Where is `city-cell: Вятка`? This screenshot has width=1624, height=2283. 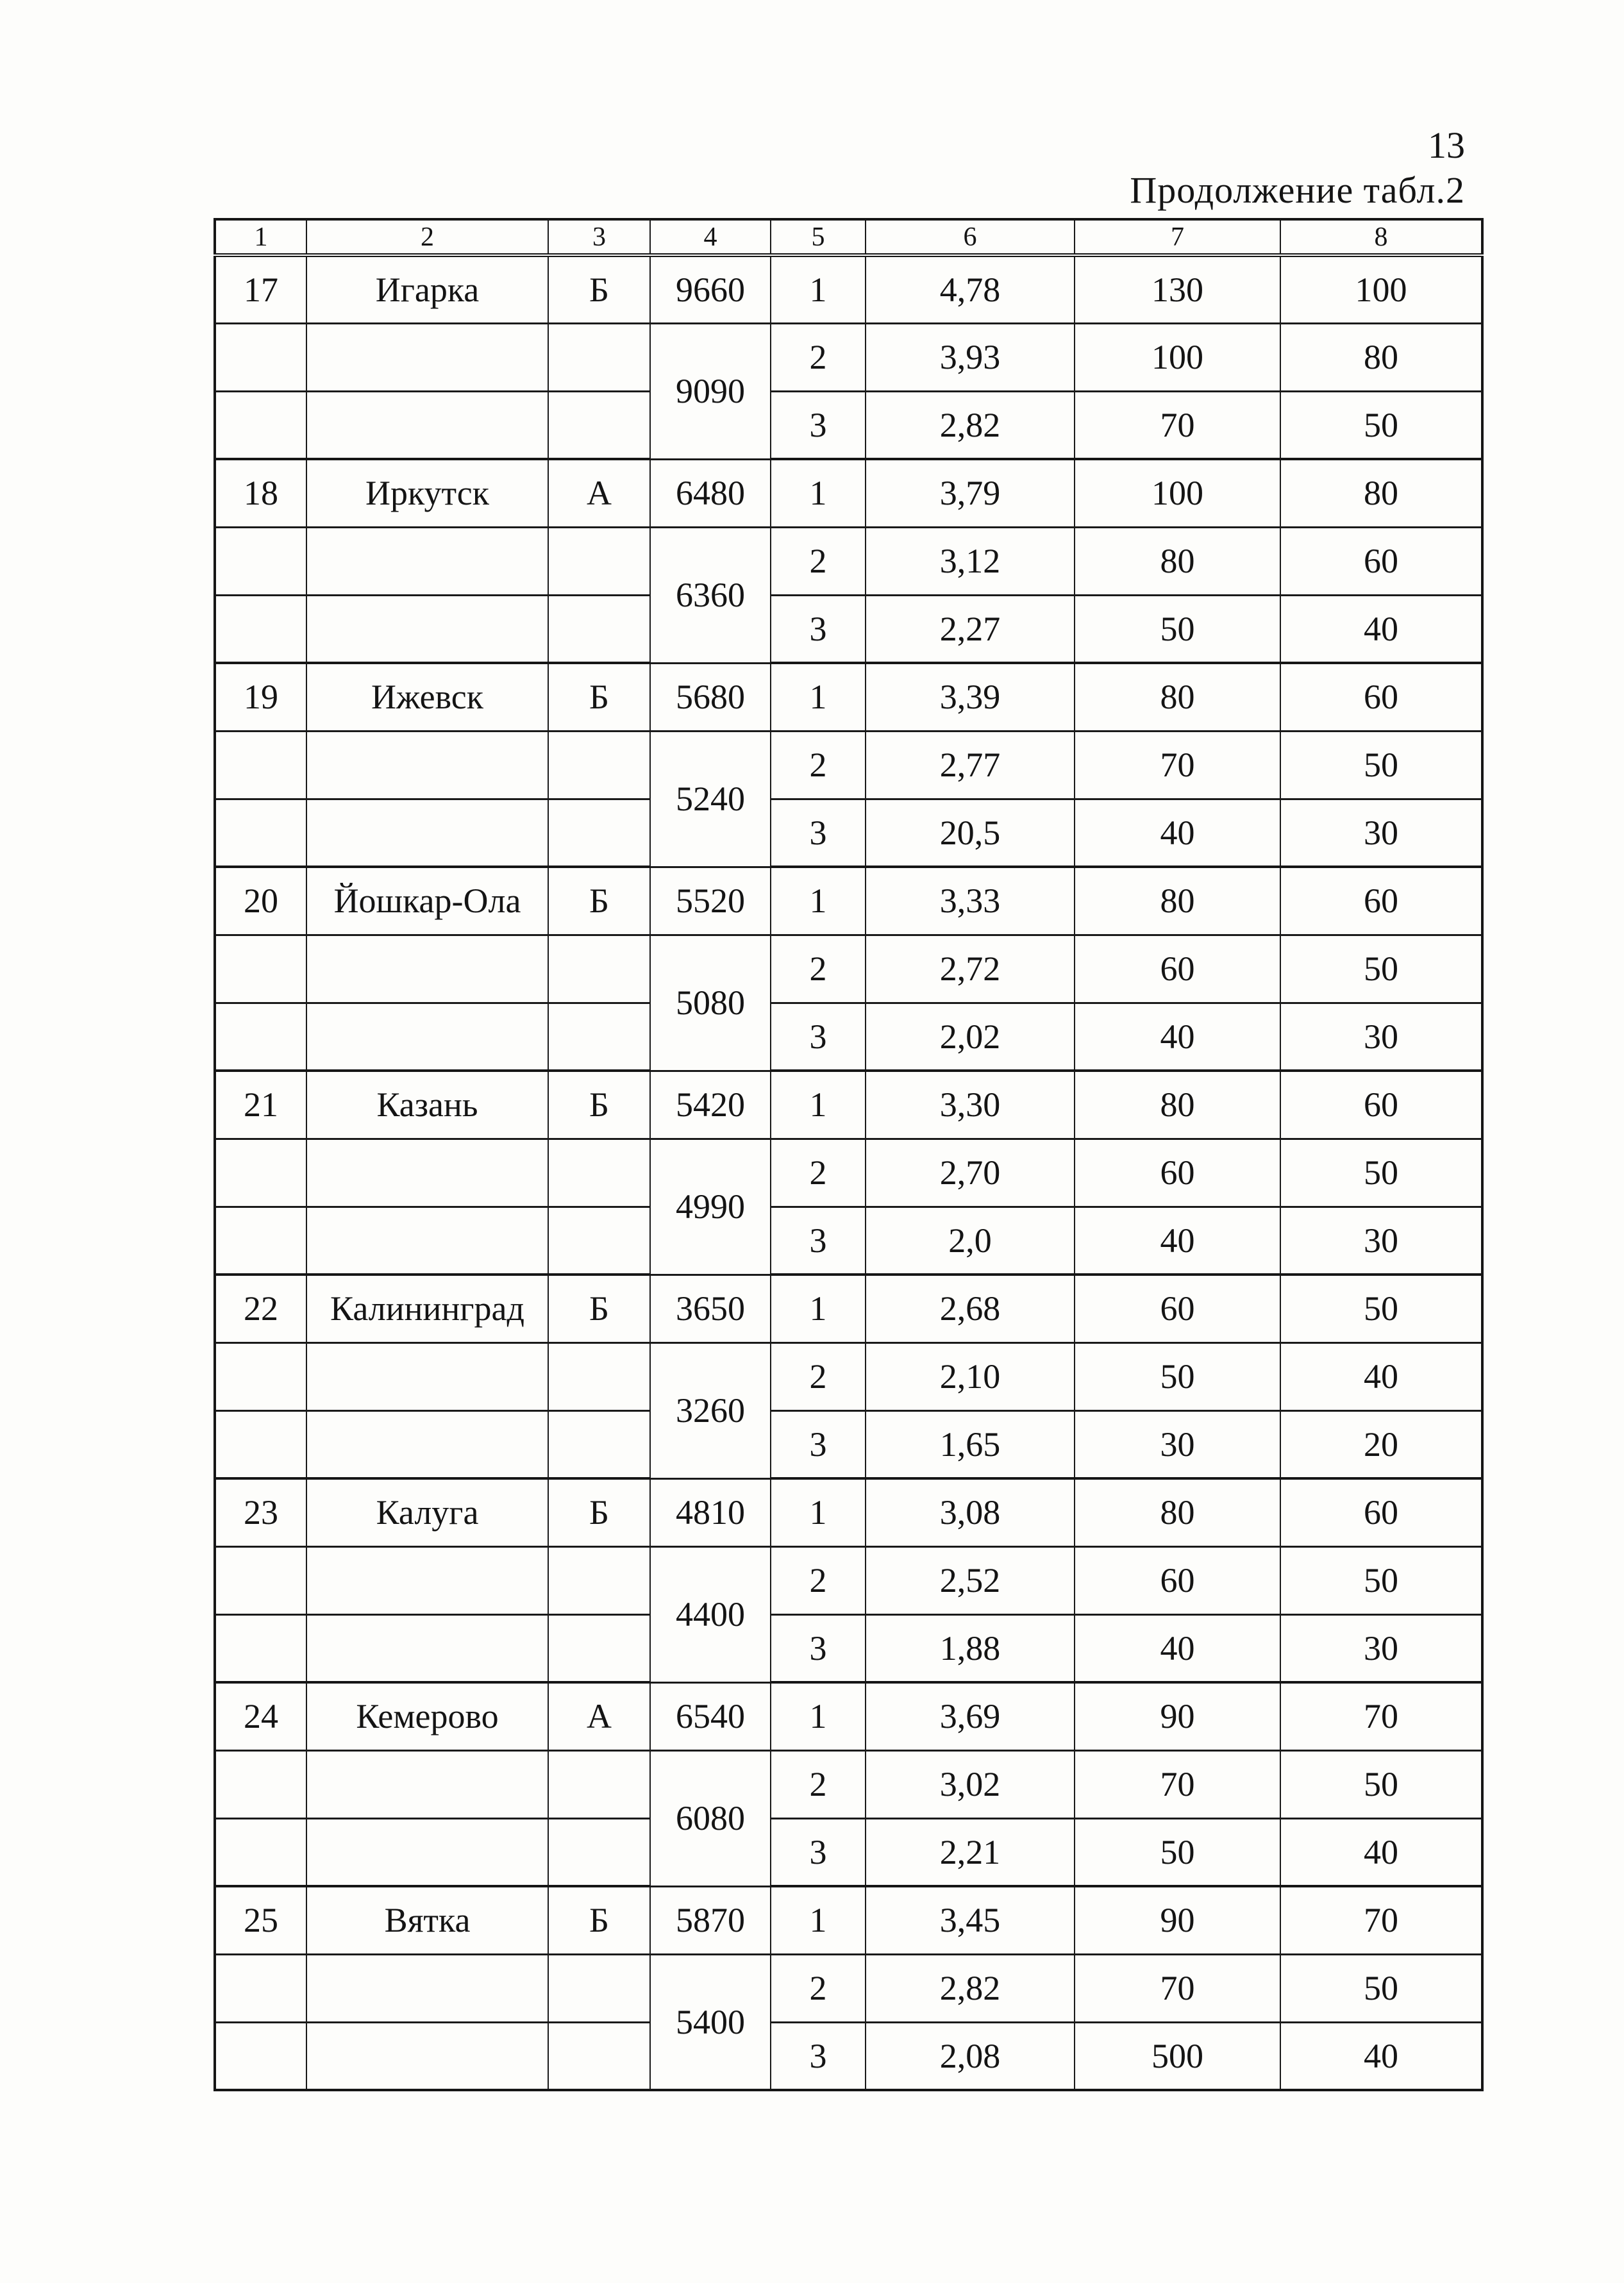
city-cell: Вятка is located at coordinates (427, 1920).